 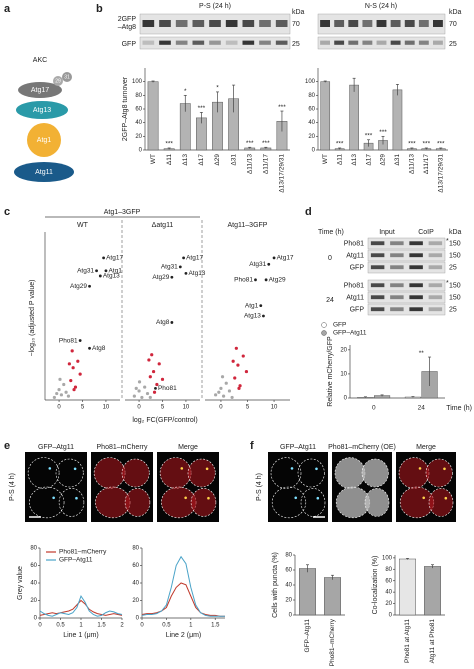 What do you see at coordinates (325, 159) in the screenshot?
I see `x-tick-label: WT` at bounding box center [325, 159].